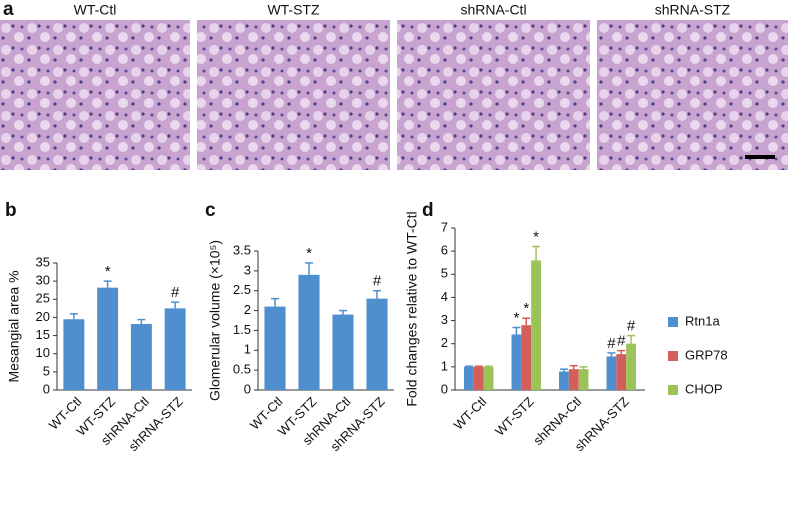 This screenshot has height=505, width=788. Describe the element at coordinates (444, 250) in the screenshot. I see `y-tick-label: 6` at that location.